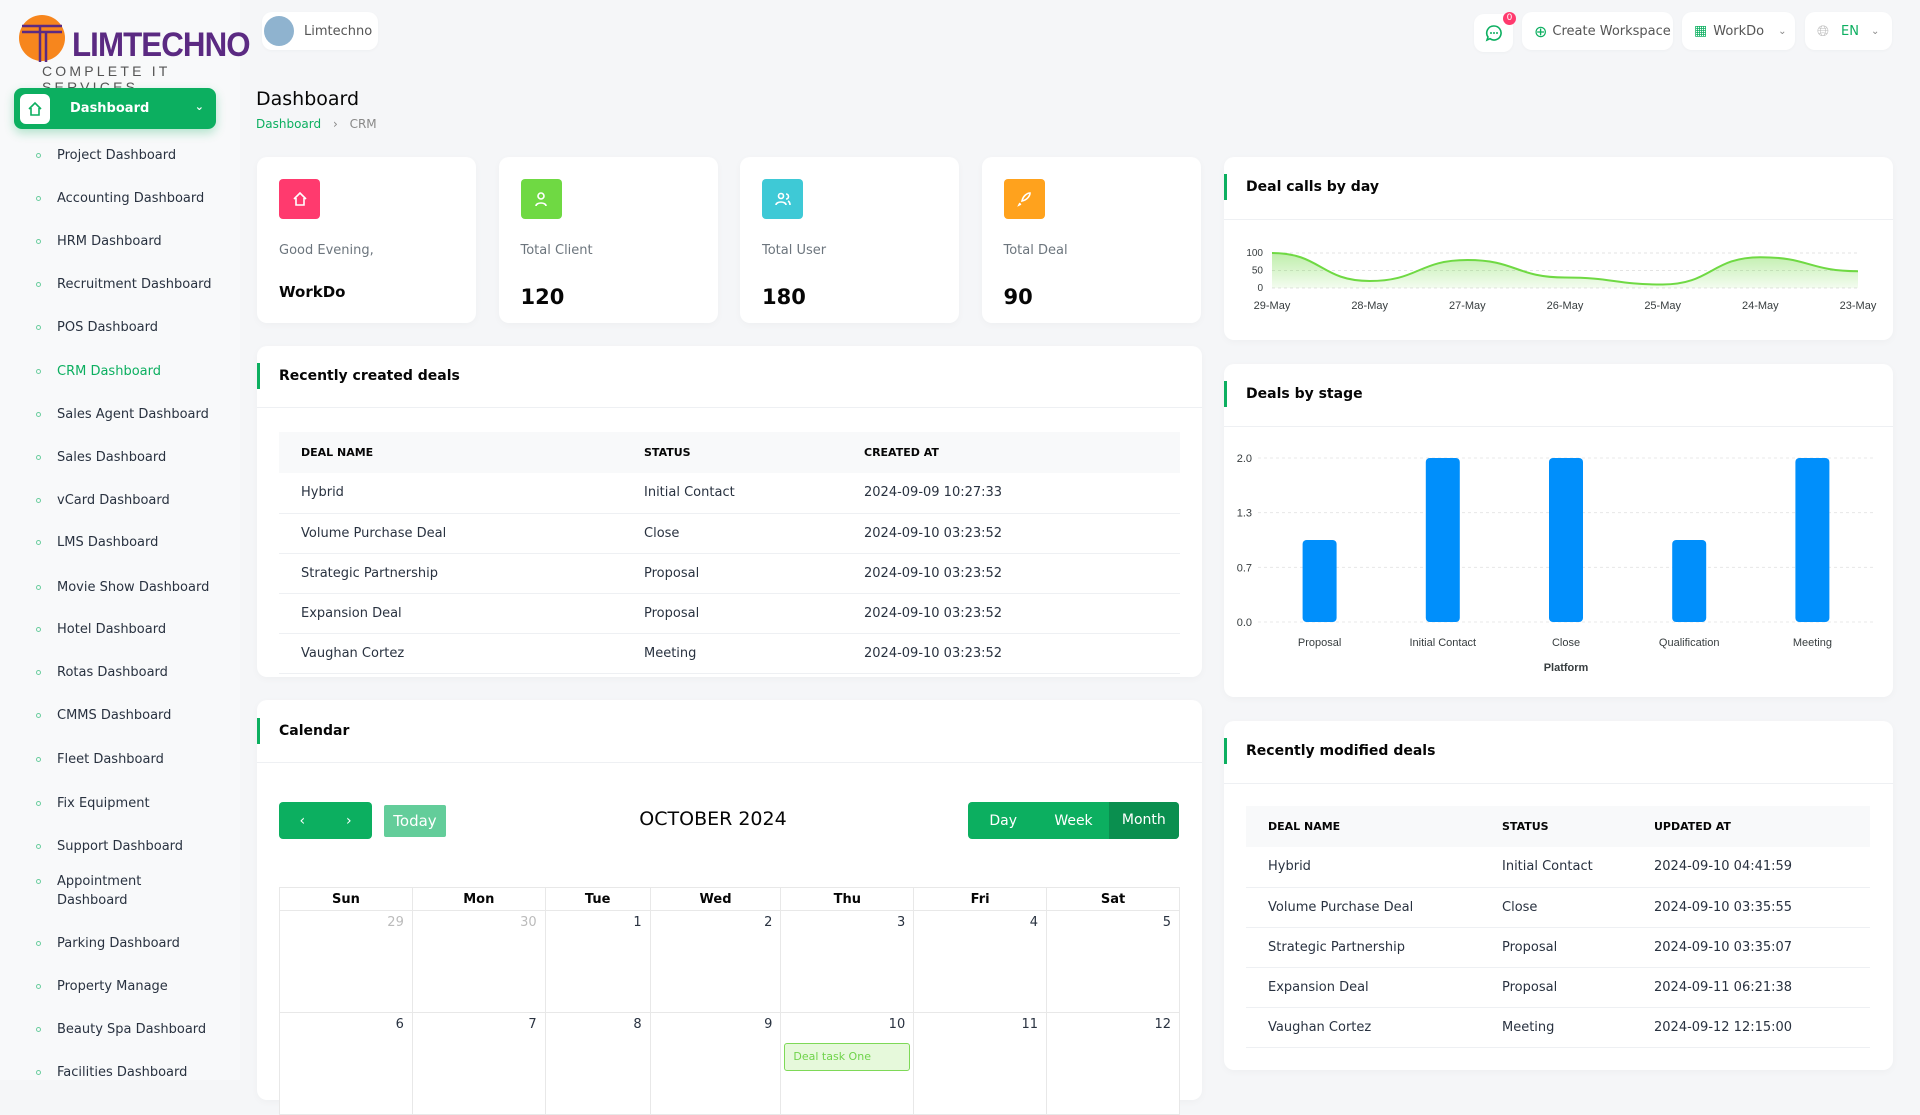 This screenshot has height=1115, width=1920. I want to click on day-number: 10, so click(897, 1024).